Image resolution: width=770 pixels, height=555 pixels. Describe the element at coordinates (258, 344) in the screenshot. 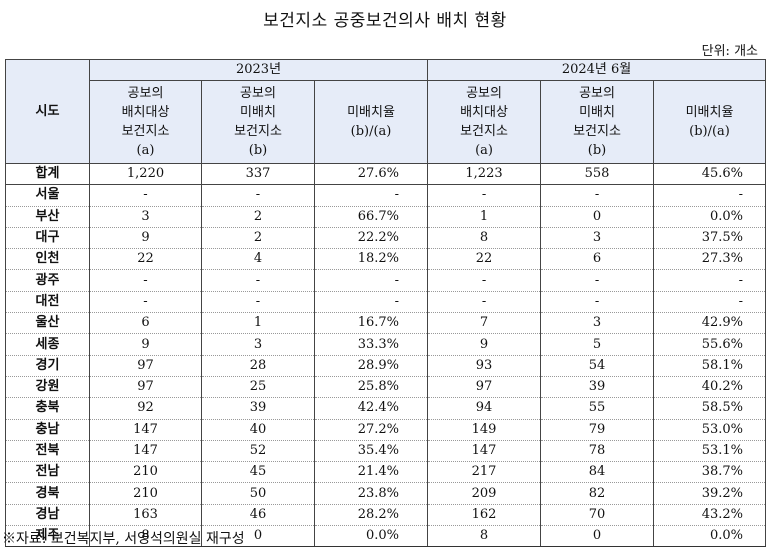

I see `unassigned-2023-cell: 3` at that location.